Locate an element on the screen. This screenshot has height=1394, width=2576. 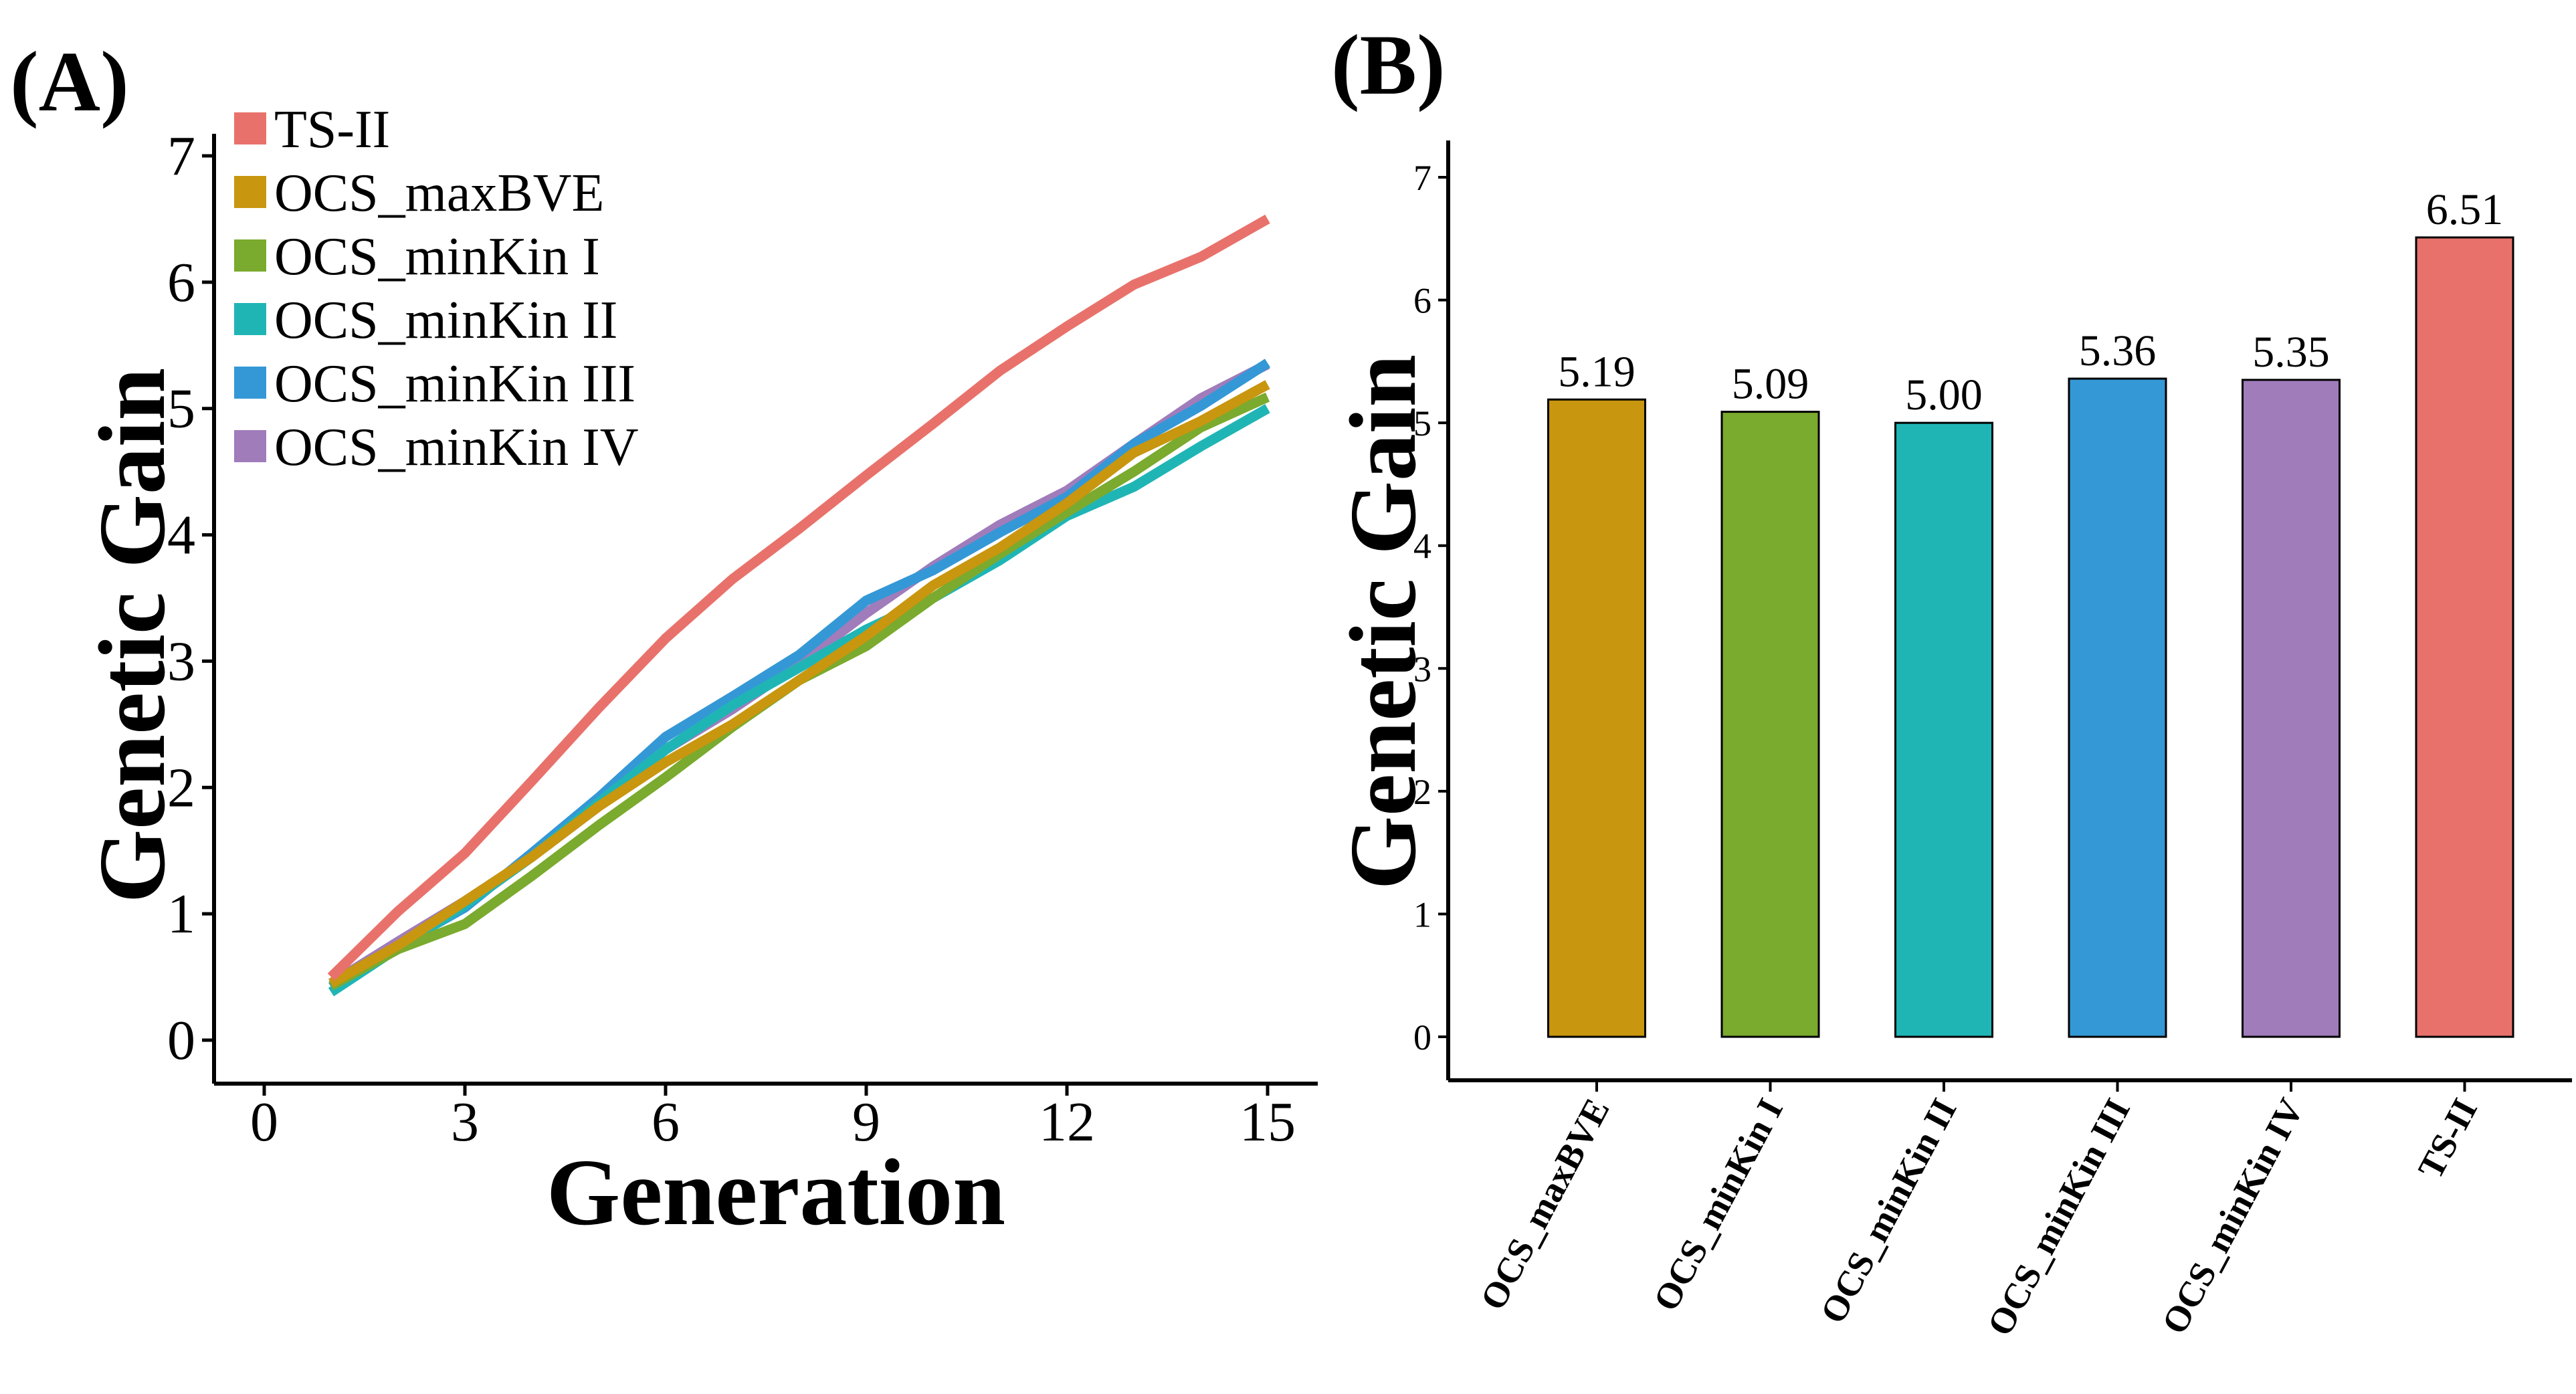
panel-b-y-tick-label: 1 is located at coordinates (1422, 914).